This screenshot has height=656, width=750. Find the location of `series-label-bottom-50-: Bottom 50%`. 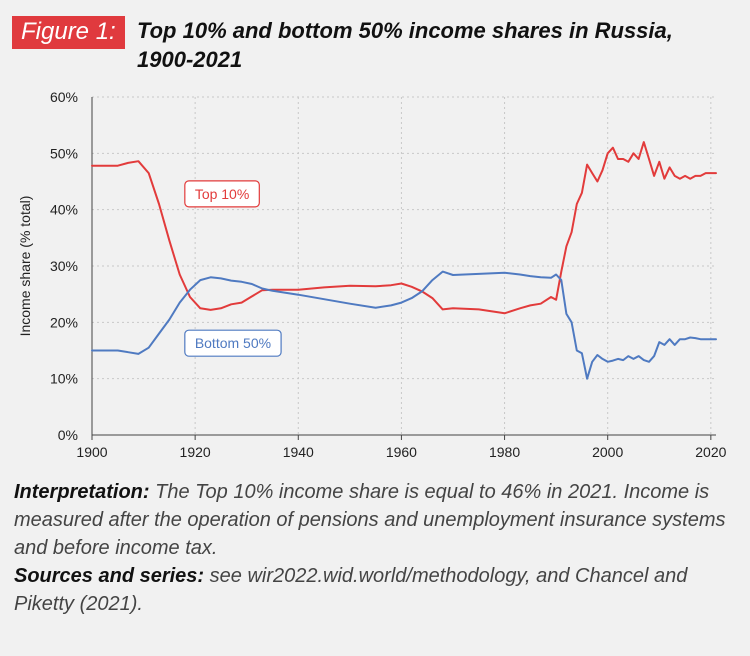

series-label-bottom-50-: Bottom 50% is located at coordinates (233, 343).